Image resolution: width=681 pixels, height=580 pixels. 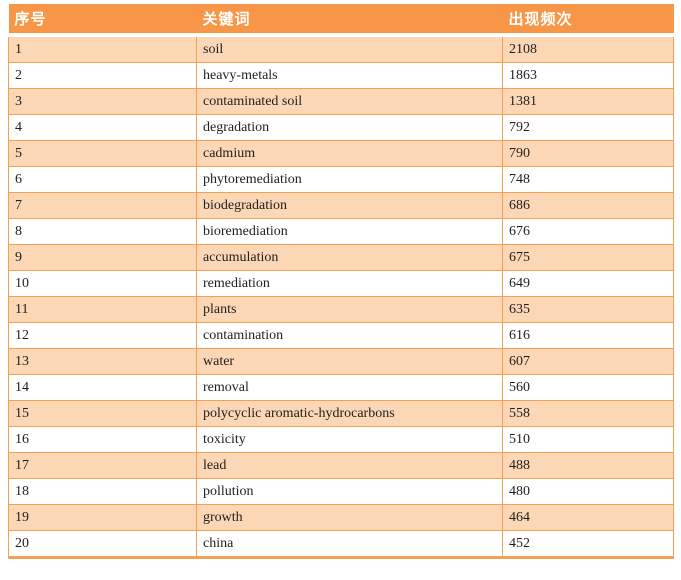 What do you see at coordinates (588, 101) in the screenshot?
I see `frequency-cell: 1381` at bounding box center [588, 101].